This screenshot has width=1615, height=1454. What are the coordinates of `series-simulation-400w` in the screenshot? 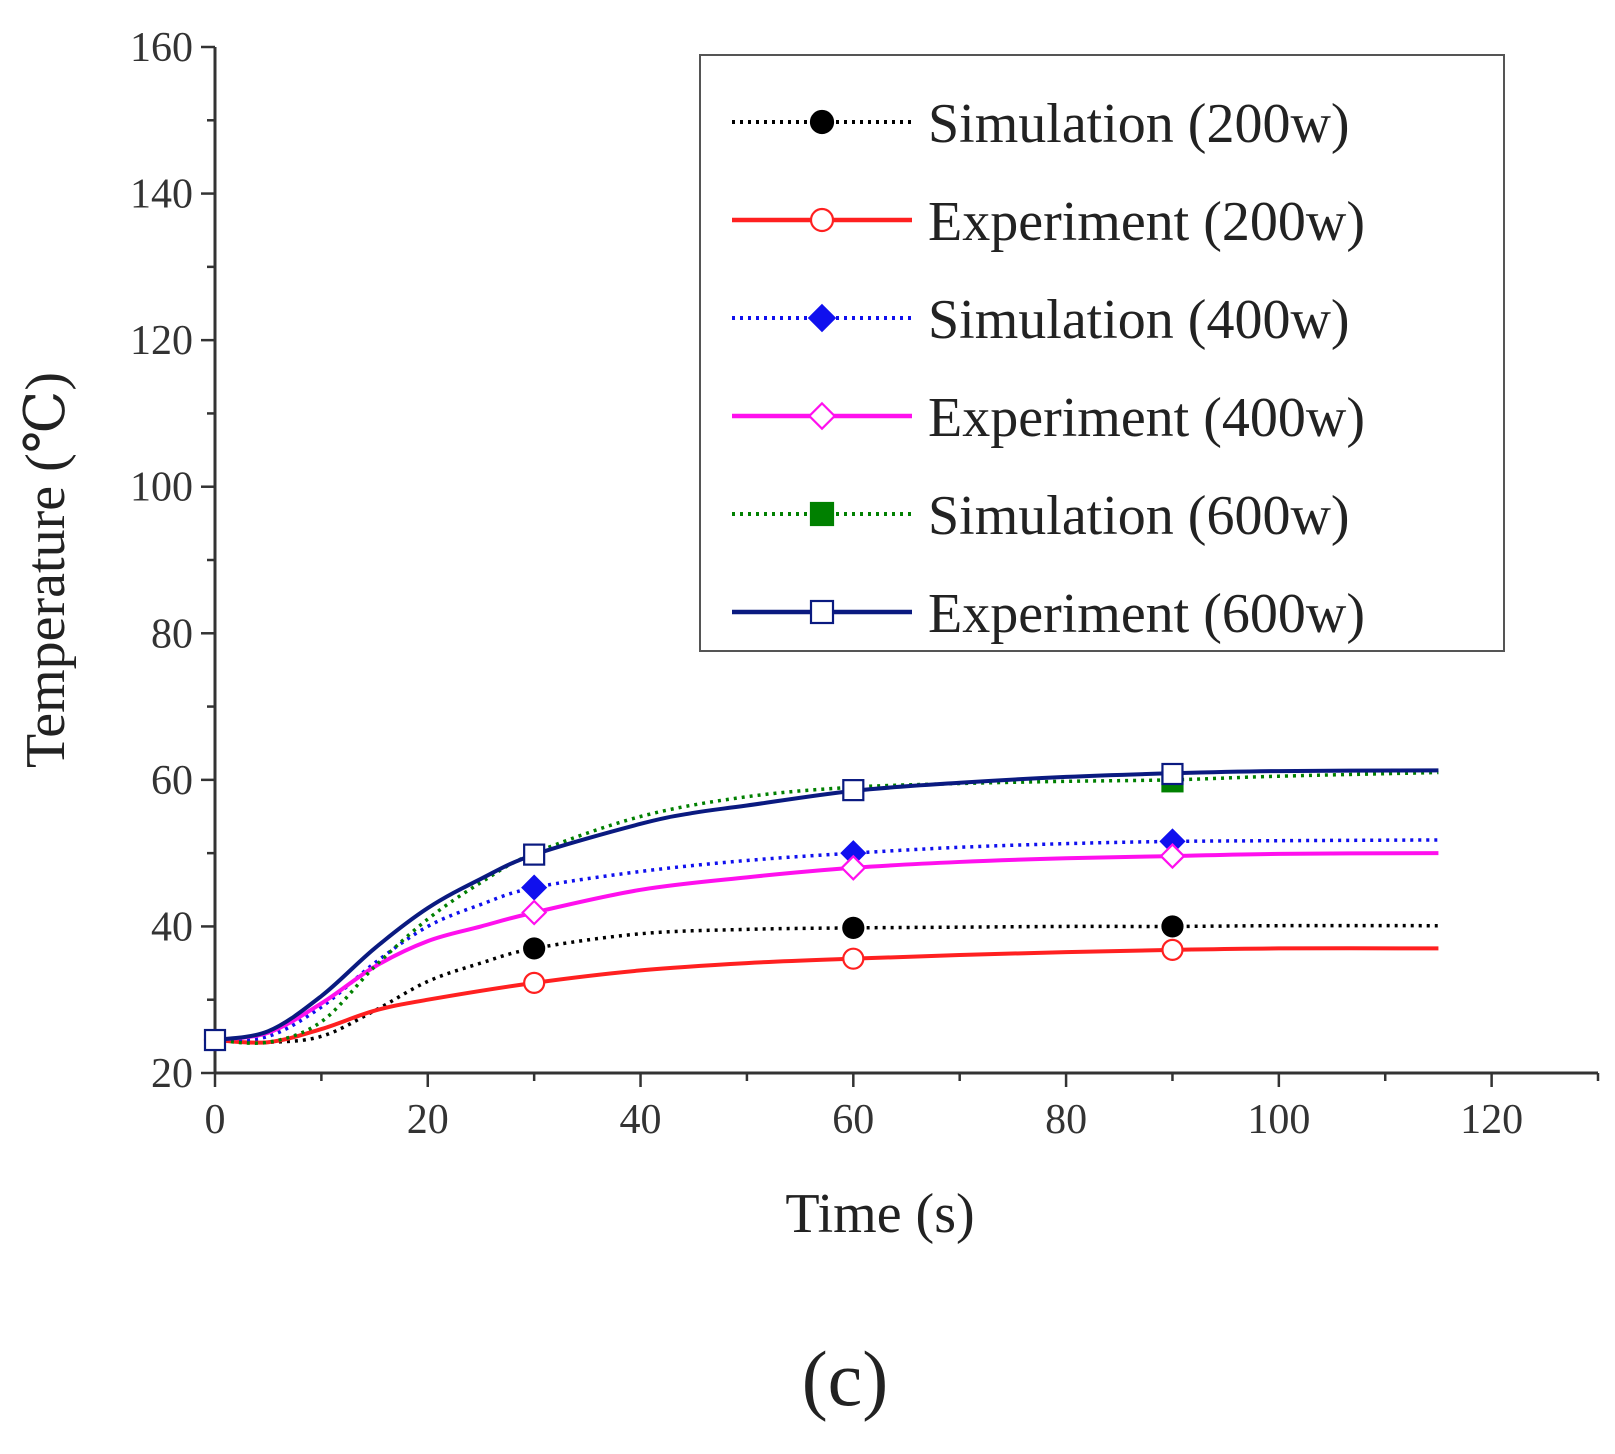 It's located at (826, 935).